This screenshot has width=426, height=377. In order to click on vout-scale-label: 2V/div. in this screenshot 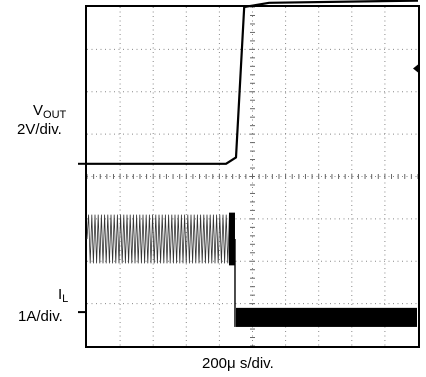, I will do `click(39, 129)`.